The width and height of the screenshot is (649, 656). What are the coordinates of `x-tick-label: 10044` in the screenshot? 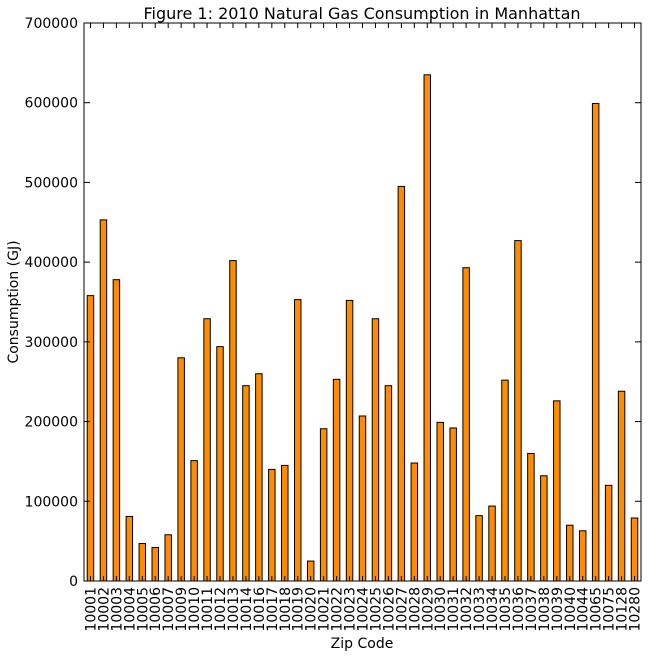 It's located at (584, 609).